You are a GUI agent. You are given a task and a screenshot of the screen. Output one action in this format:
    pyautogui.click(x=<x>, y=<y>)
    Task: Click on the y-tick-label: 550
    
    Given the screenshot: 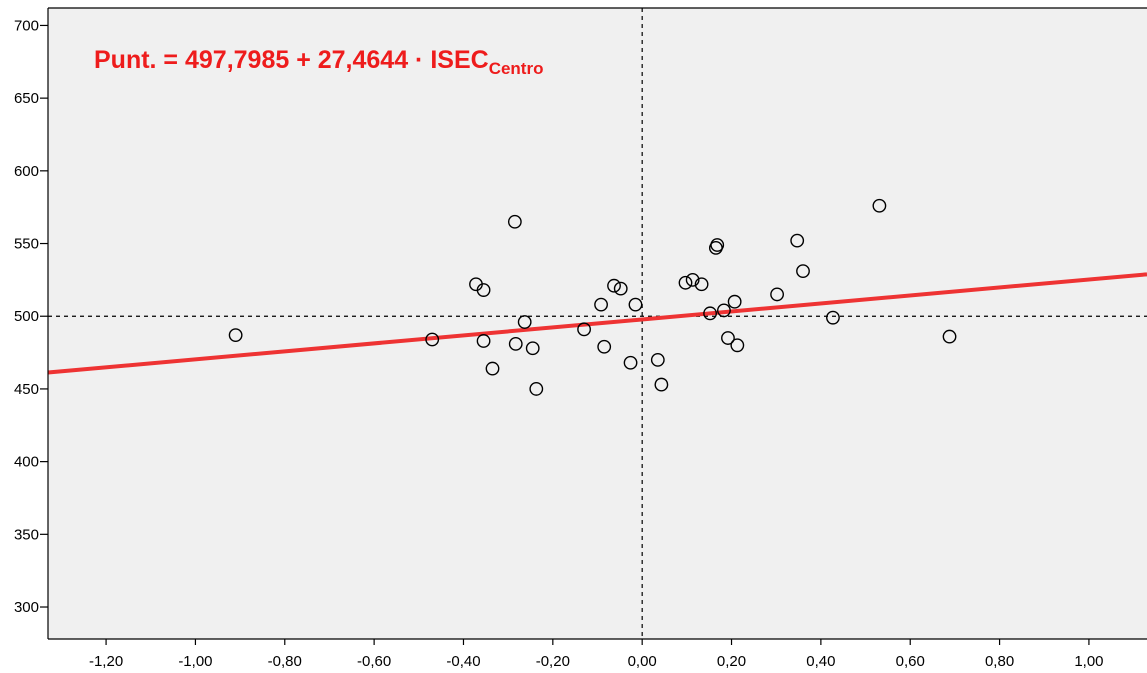 What is the action you would take?
    pyautogui.click(x=26, y=244)
    